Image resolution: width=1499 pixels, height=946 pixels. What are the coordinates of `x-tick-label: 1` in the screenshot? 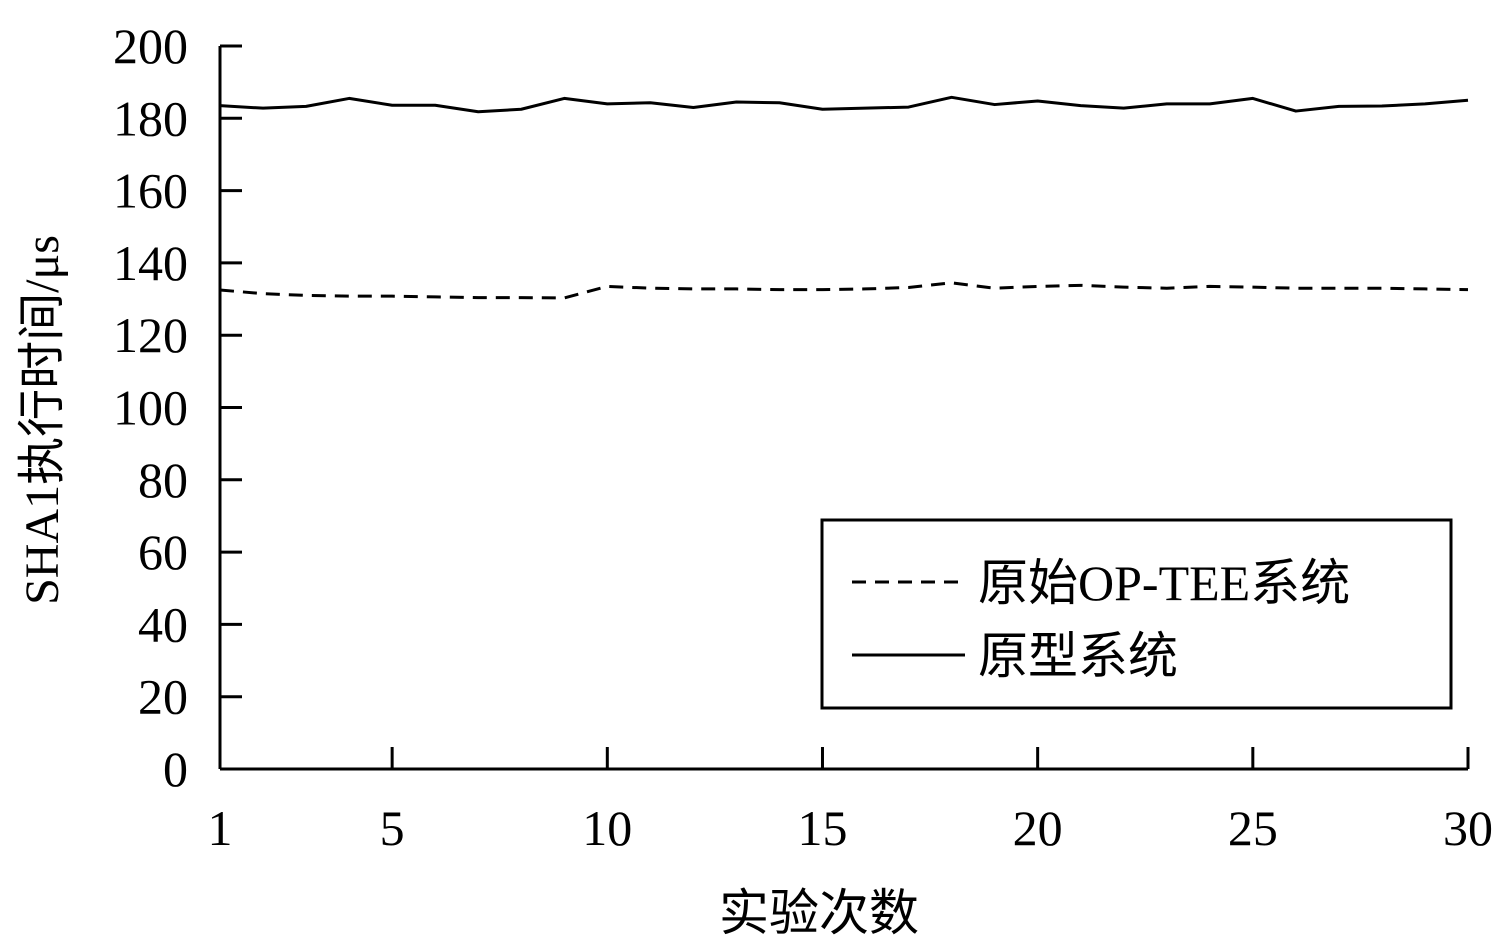 It's located at (220, 828).